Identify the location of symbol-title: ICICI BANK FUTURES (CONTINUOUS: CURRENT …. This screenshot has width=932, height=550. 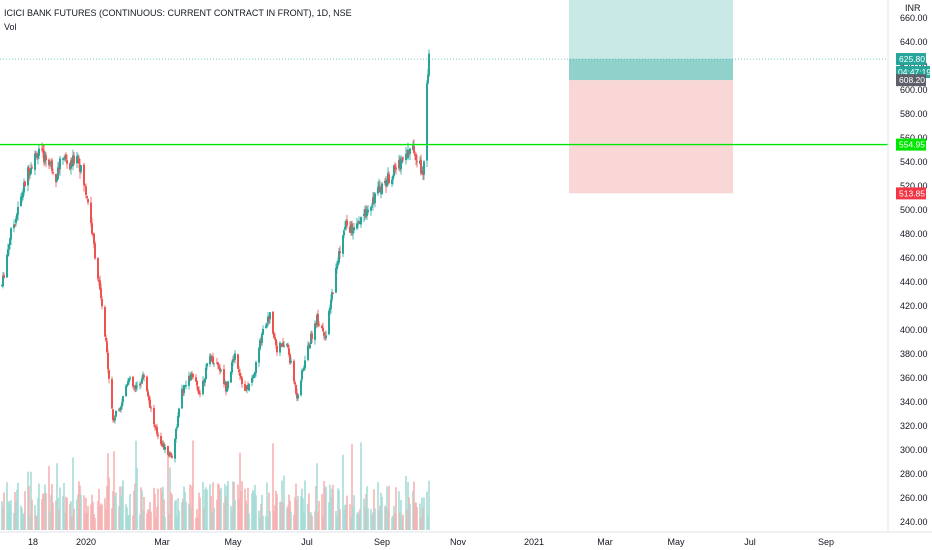
(178, 13).